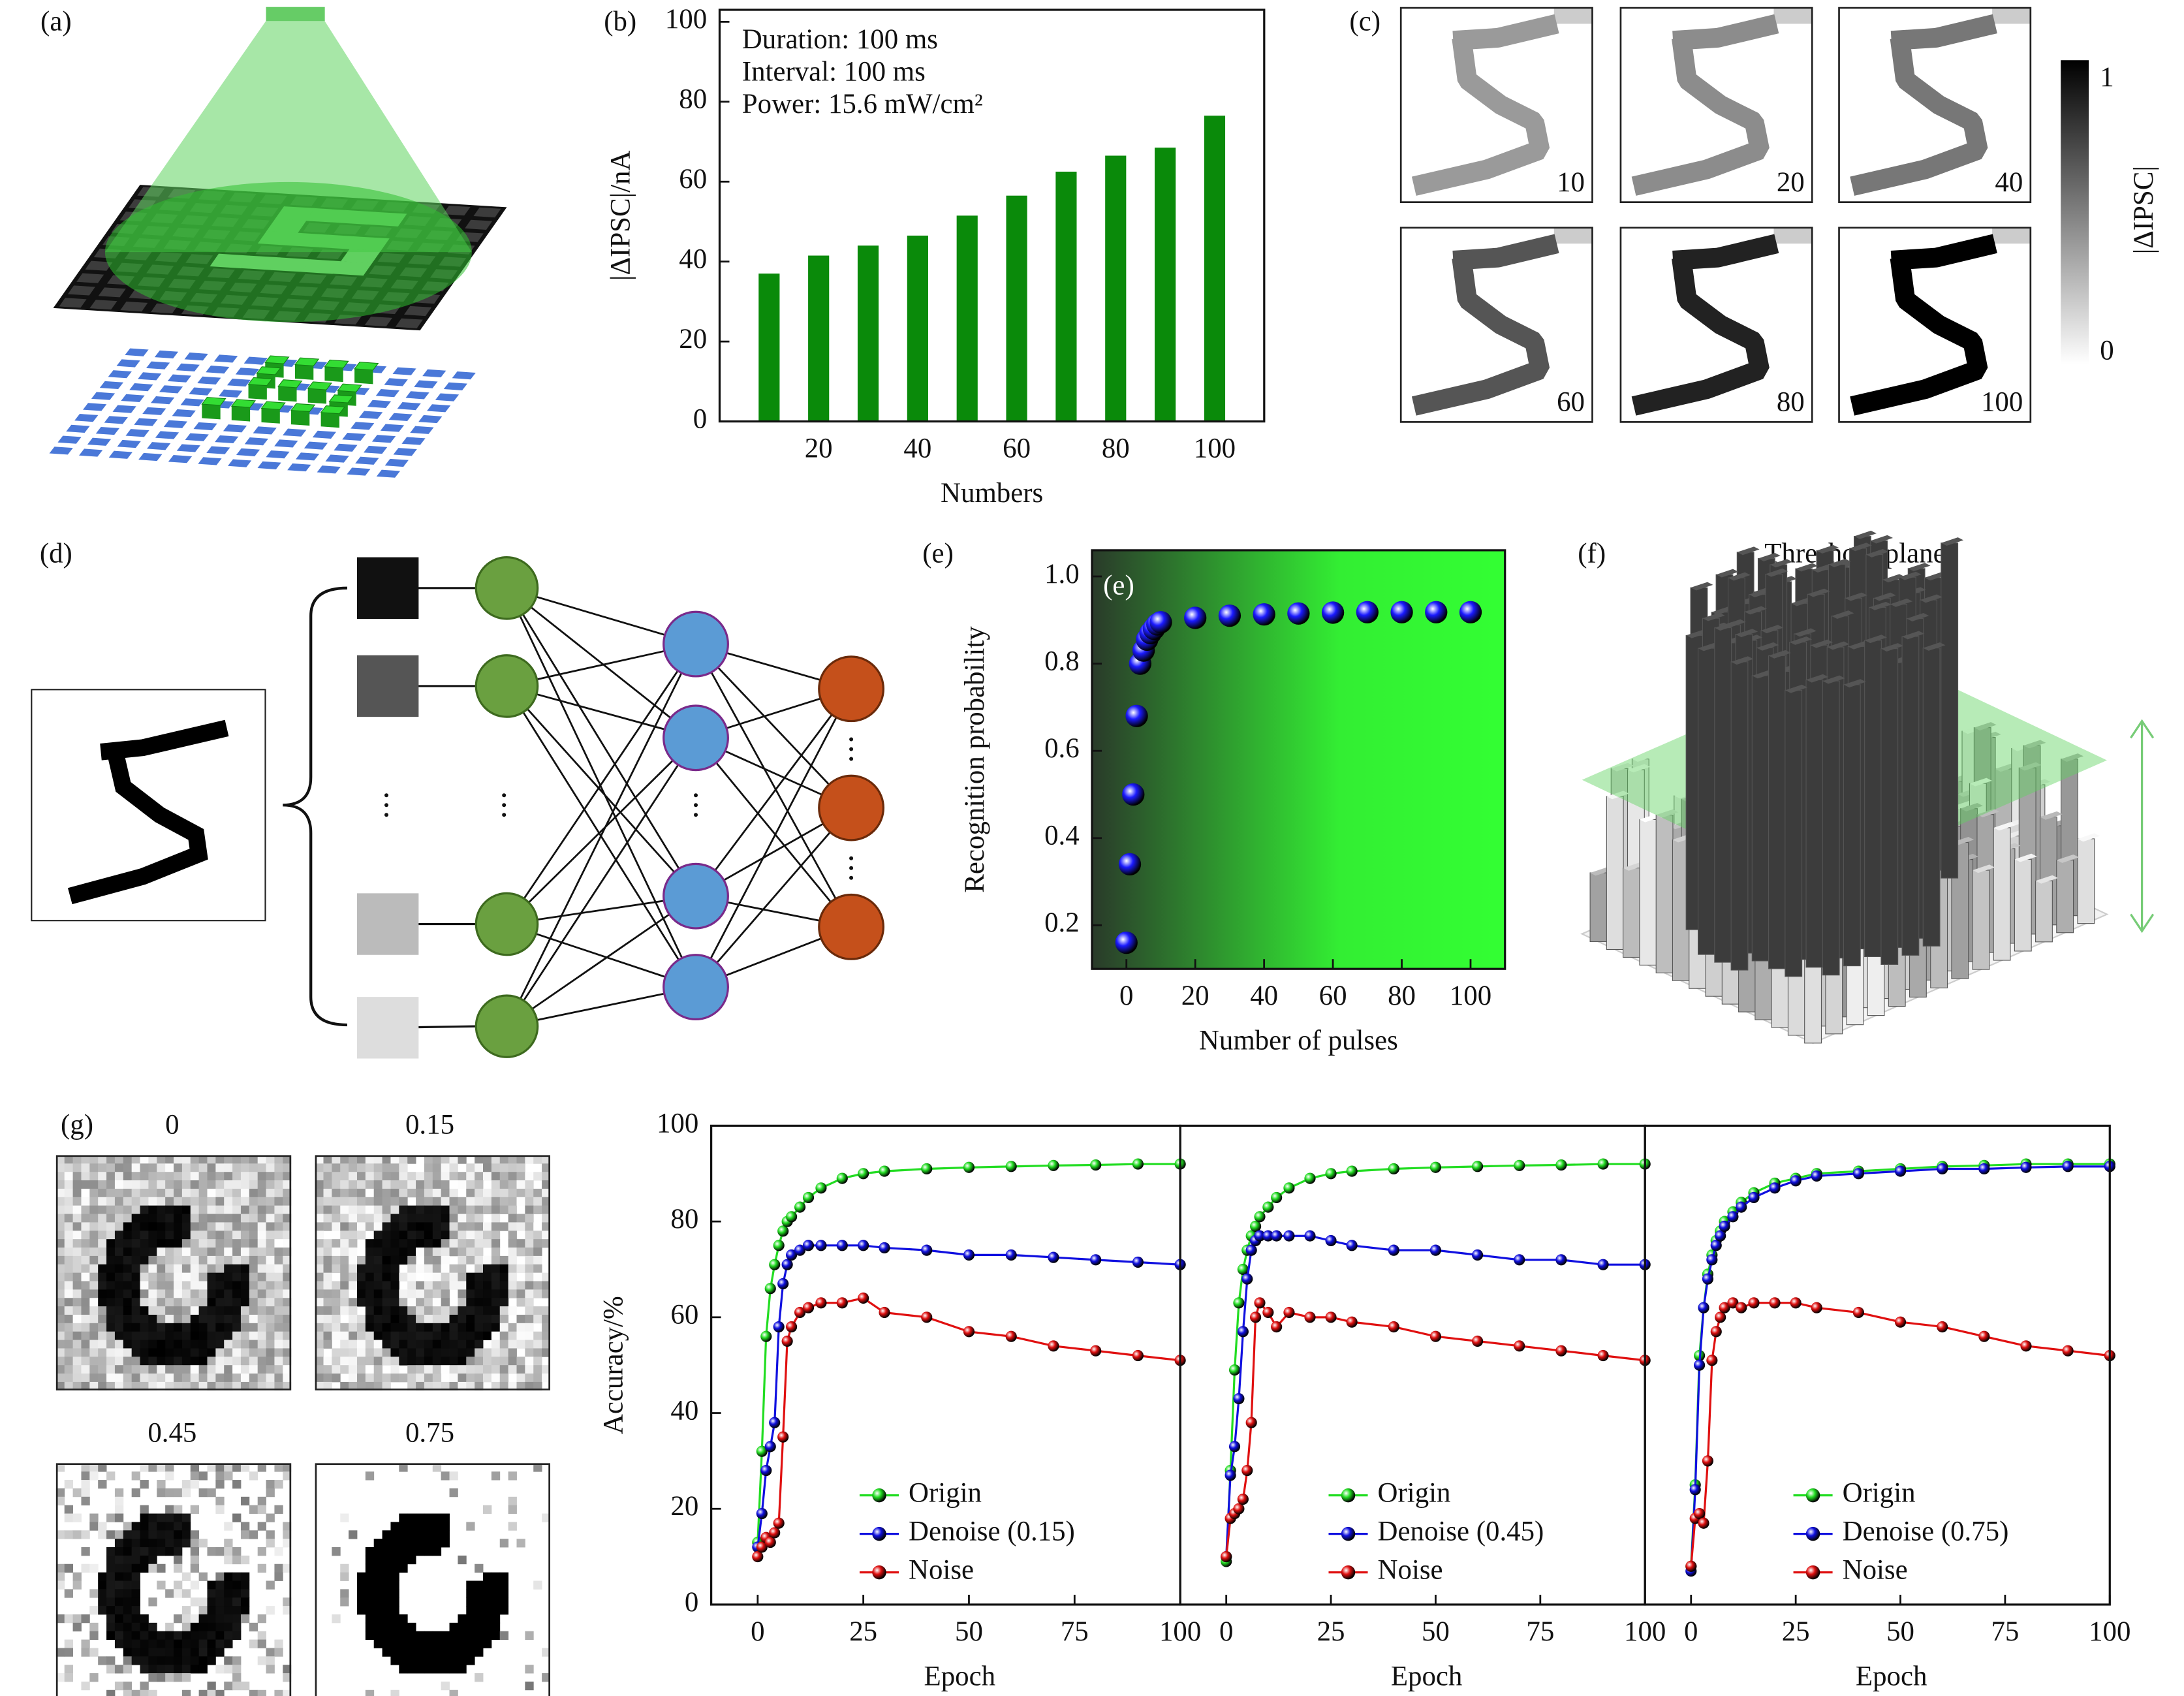  Describe the element at coordinates (1348, 1534) in the screenshot. I see `legend-marker` at that location.